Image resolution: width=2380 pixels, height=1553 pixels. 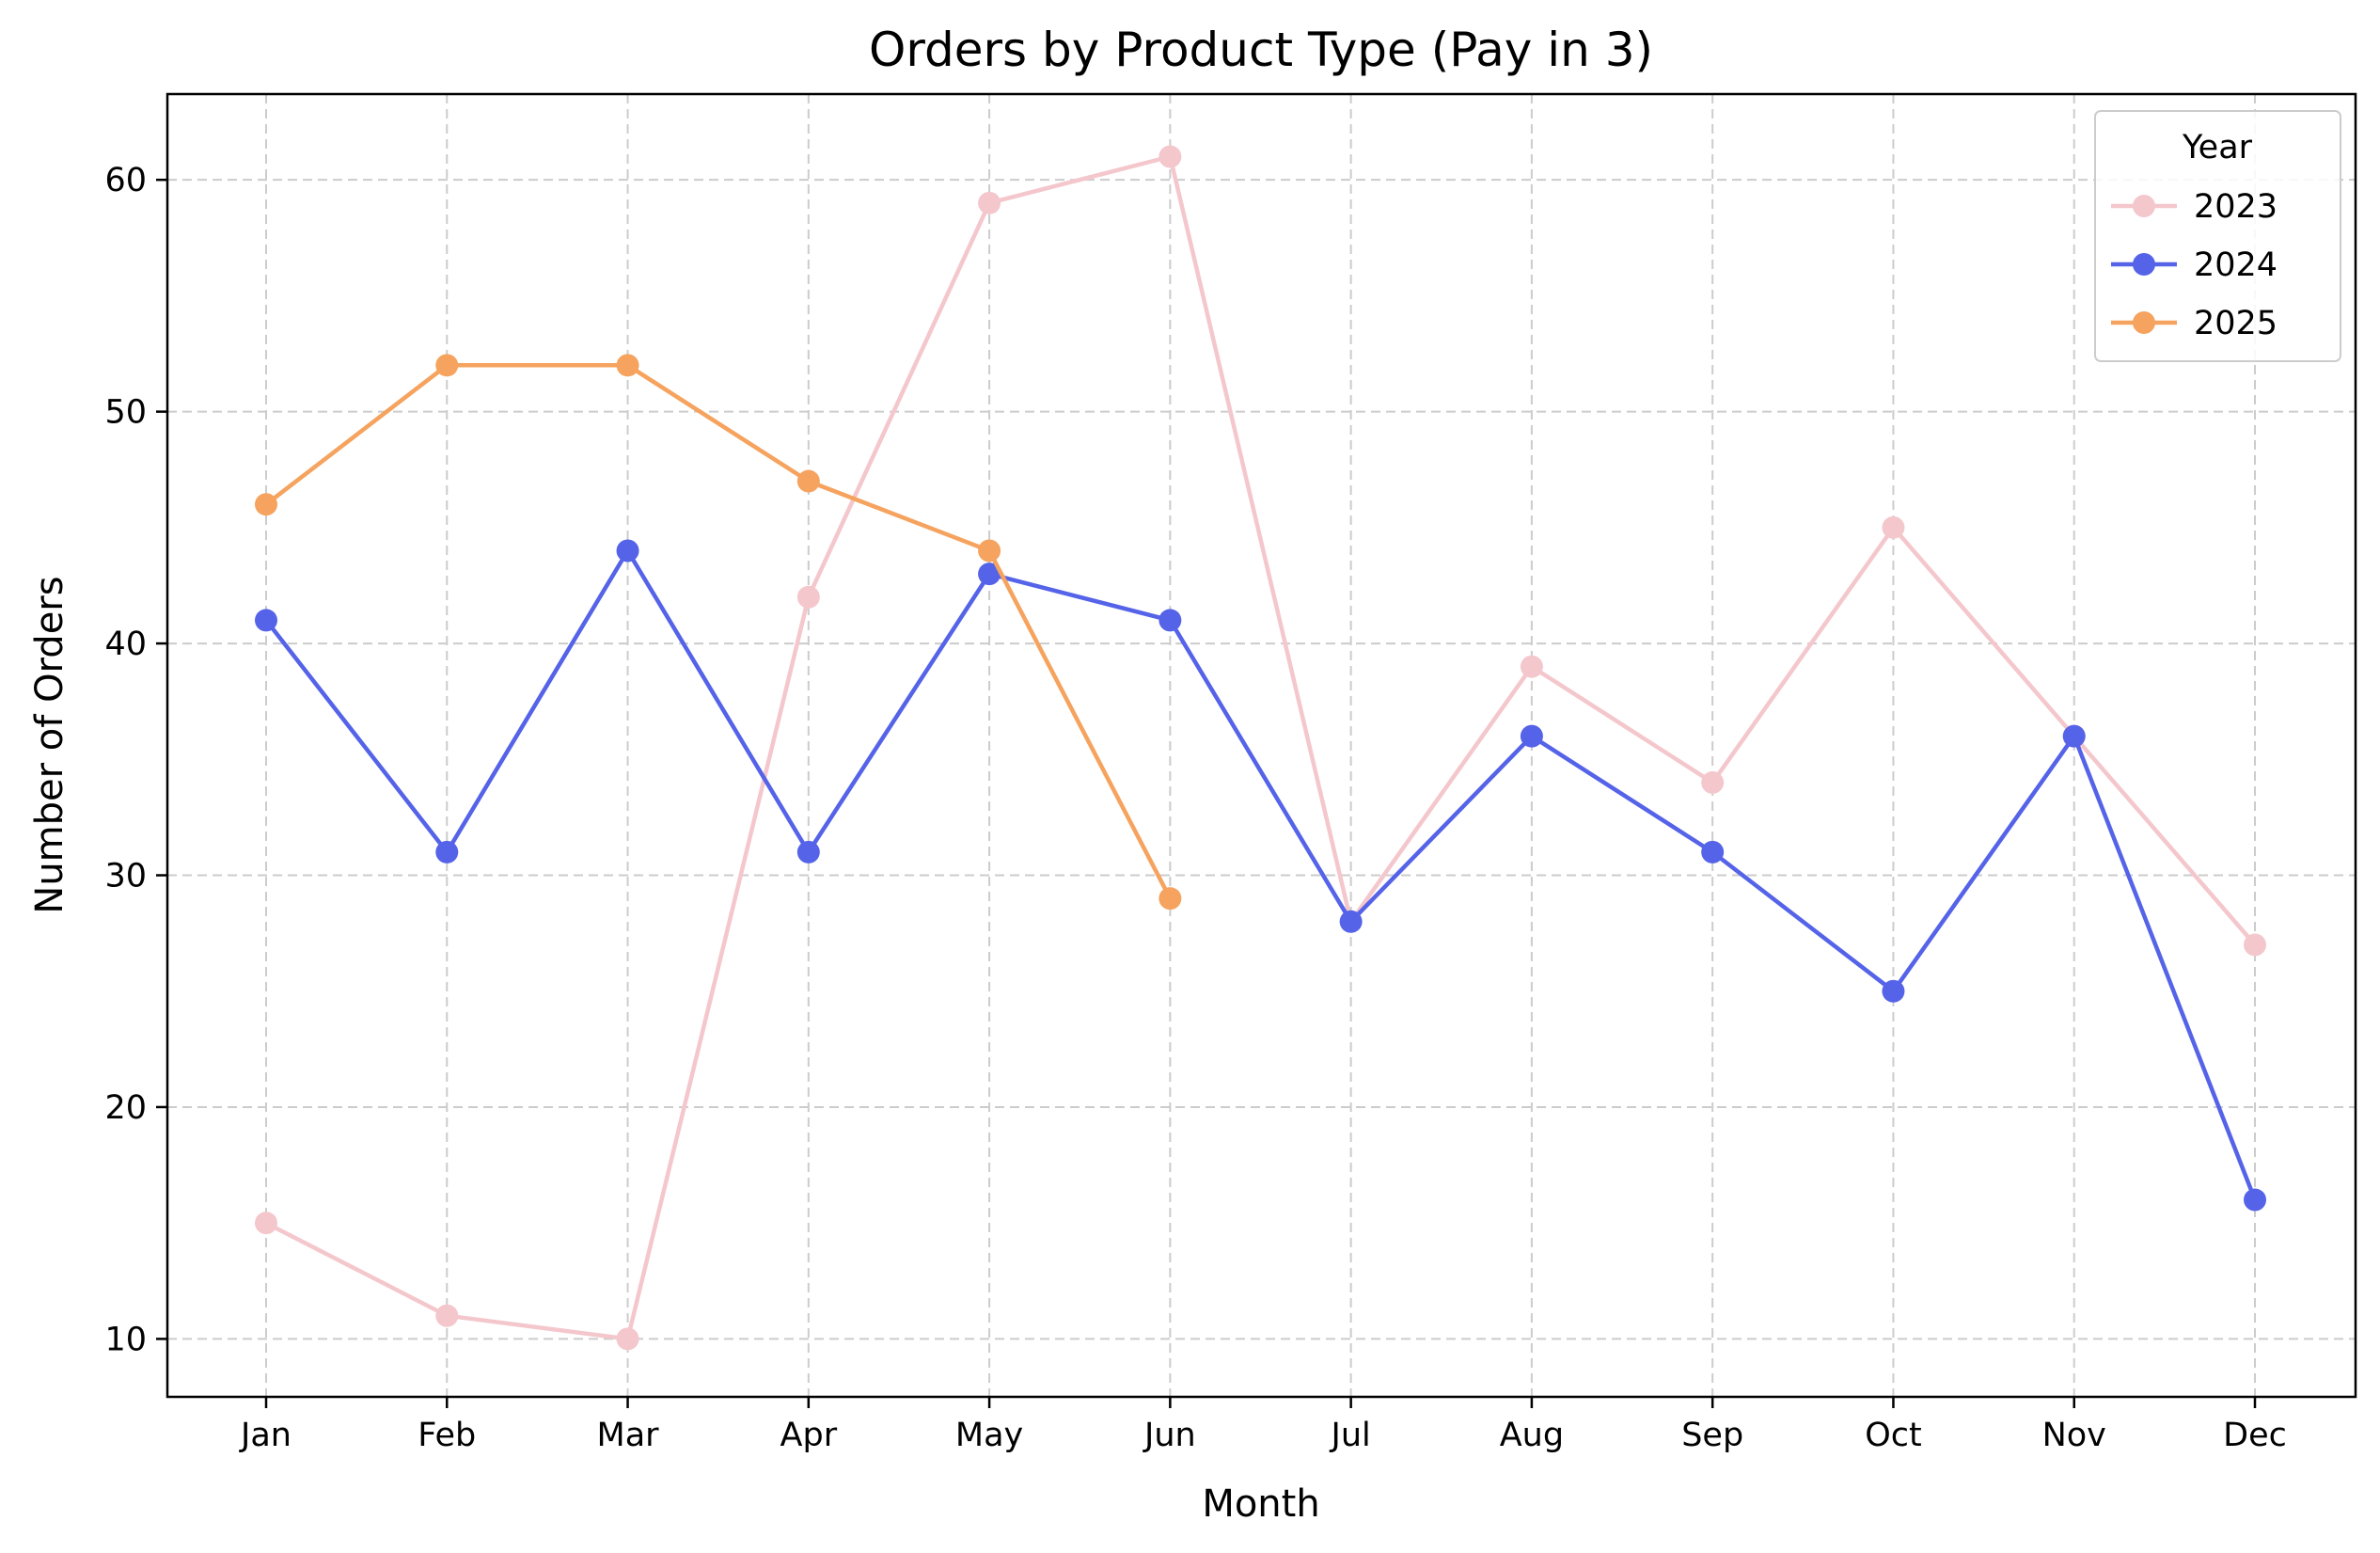 I want to click on x-axis: Jan Feb Mar Apr May Jun Jul Aug Sep Oct Nov Dec, so click(x=1263, y=1426).